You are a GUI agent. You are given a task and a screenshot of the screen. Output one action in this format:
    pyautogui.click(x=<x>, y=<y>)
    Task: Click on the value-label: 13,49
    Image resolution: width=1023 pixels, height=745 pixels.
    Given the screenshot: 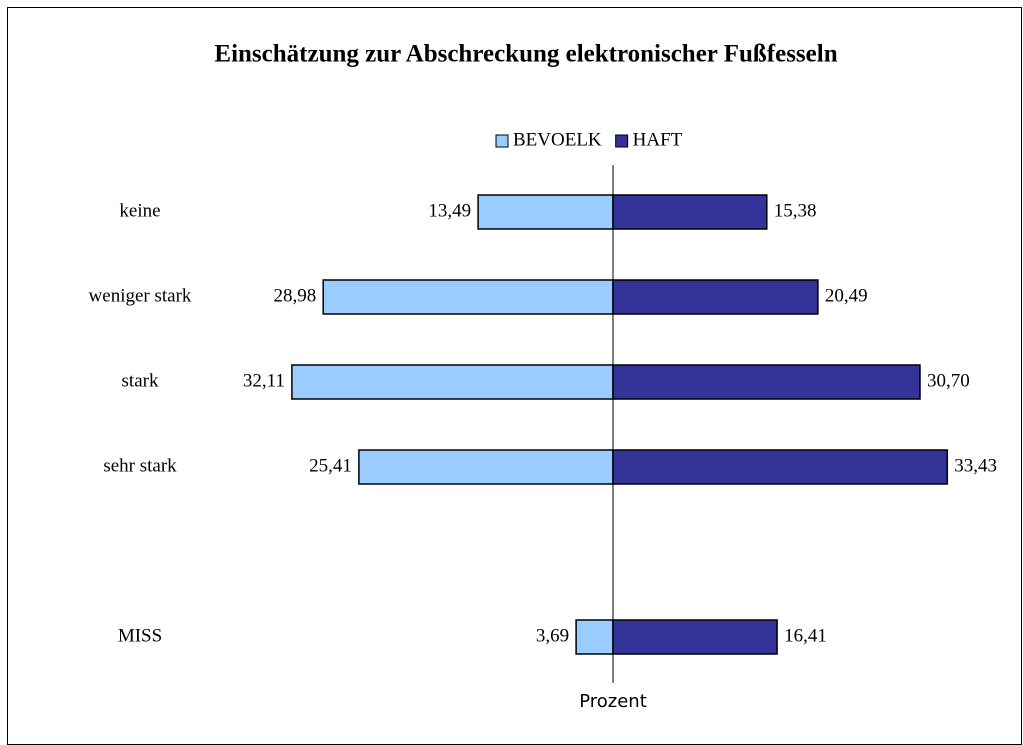 What is the action you would take?
    pyautogui.click(x=449, y=210)
    